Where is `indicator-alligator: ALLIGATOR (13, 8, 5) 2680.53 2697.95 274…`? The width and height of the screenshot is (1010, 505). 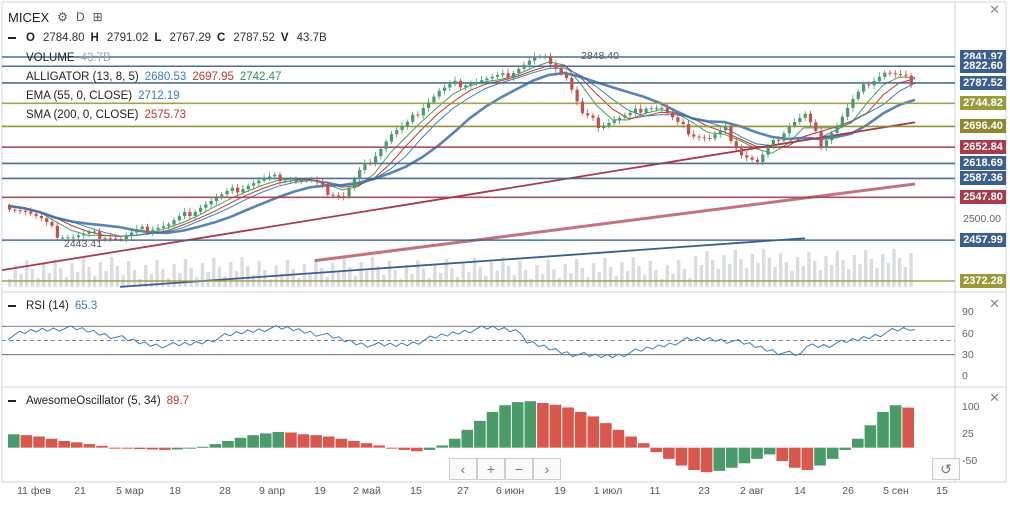 indicator-alligator: ALLIGATOR (13, 8, 5) 2680.53 2697.95 274… is located at coordinates (153, 77).